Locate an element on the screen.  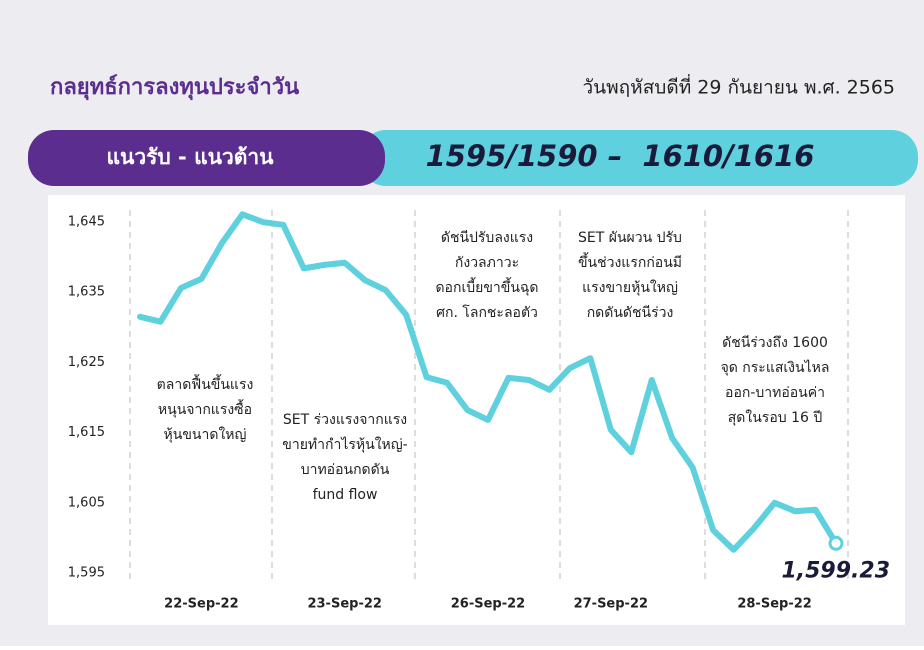
banner-right is located at coordinates (639, 158).